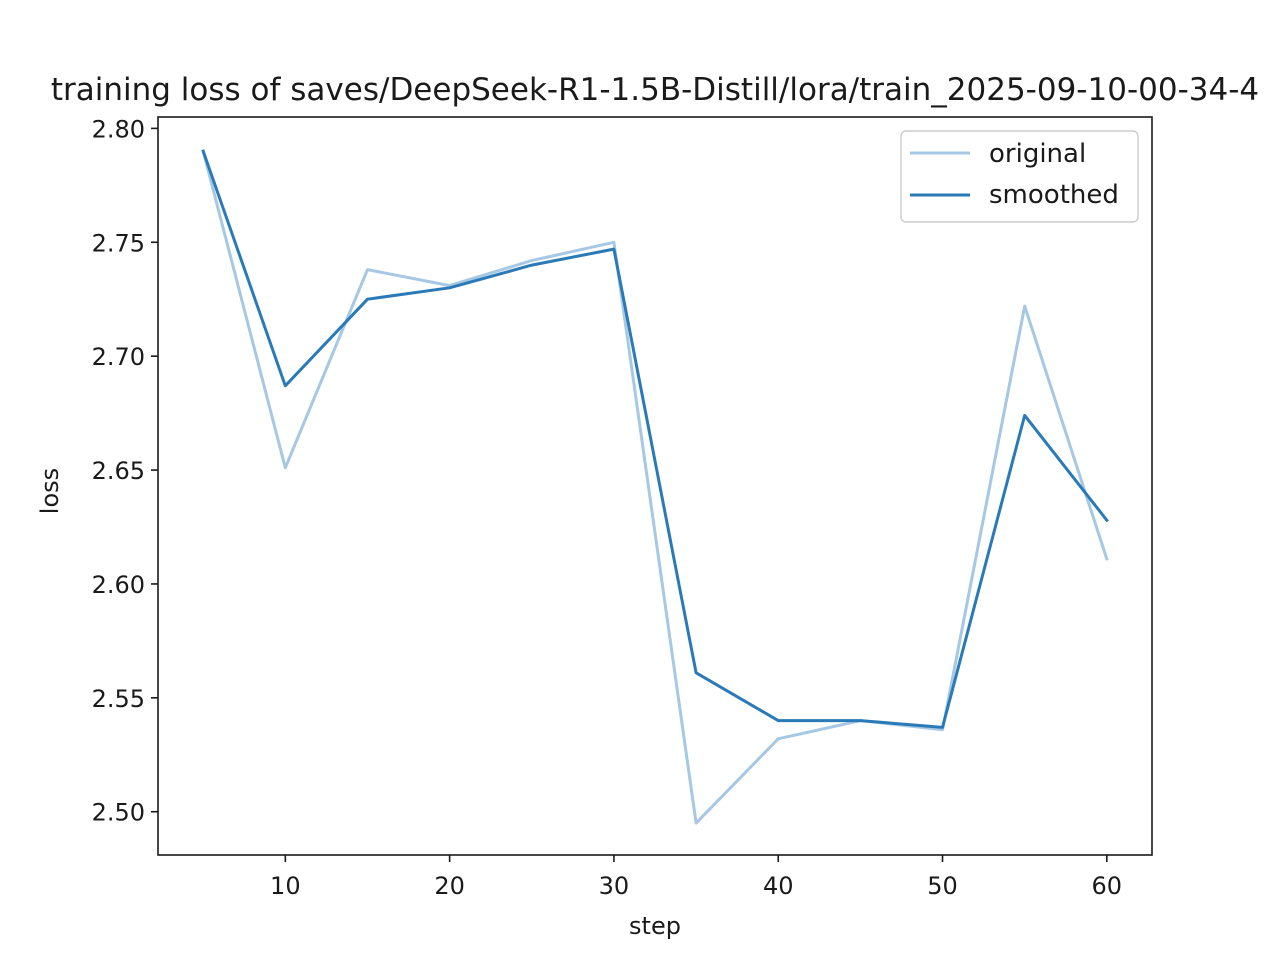 The width and height of the screenshot is (1278, 959). I want to click on legend: original smoothed, so click(1019, 176).